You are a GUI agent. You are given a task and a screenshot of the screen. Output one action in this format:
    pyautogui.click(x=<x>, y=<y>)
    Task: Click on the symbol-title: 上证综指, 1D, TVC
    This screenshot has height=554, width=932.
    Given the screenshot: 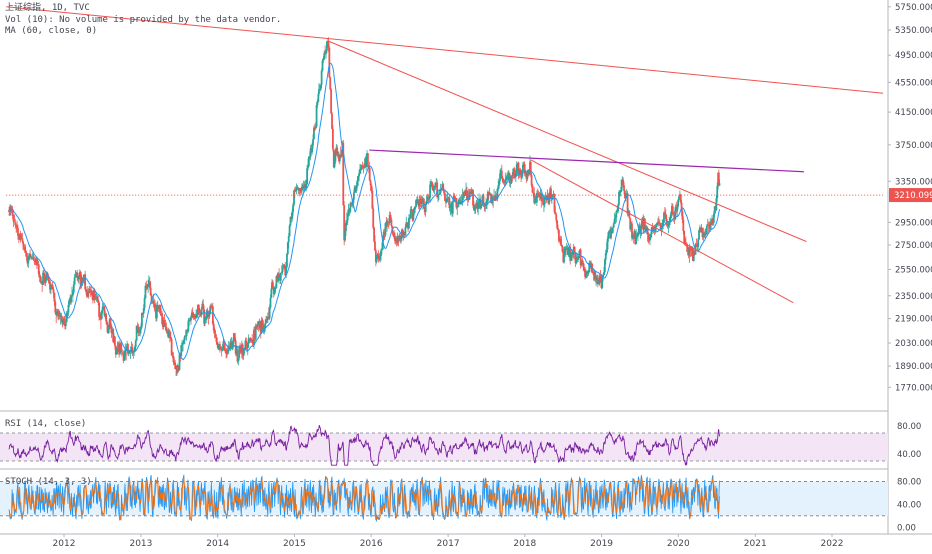 What is the action you would take?
    pyautogui.click(x=47, y=8)
    